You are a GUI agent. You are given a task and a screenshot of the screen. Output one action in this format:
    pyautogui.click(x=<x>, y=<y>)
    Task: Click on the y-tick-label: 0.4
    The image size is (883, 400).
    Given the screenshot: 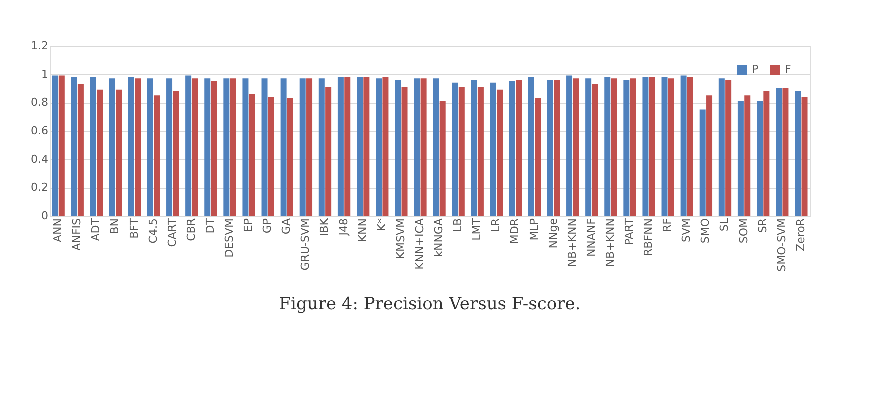 What is the action you would take?
    pyautogui.click(x=39, y=159)
    